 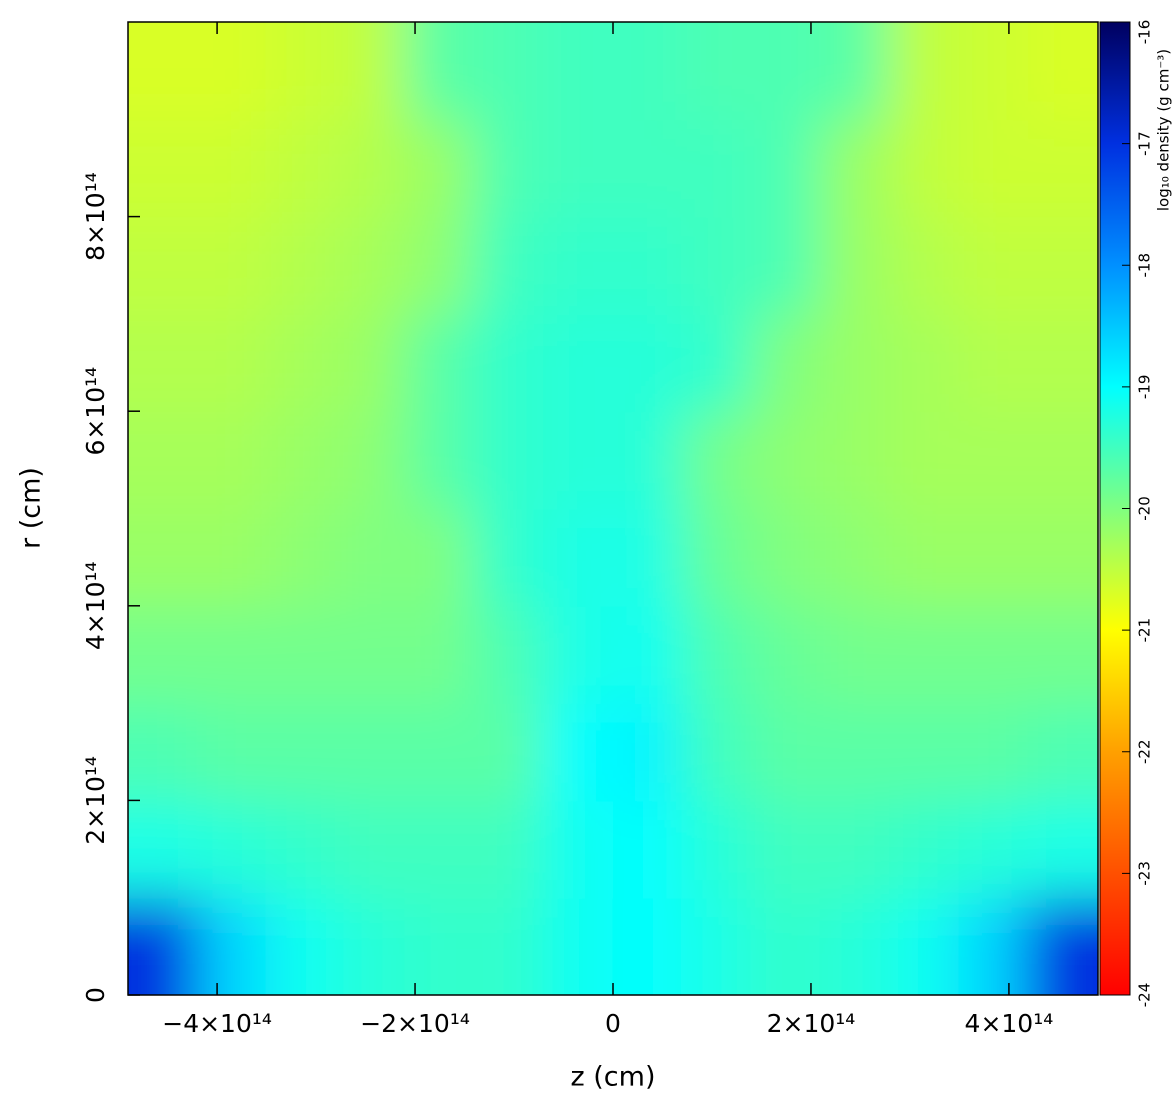 What do you see at coordinates (1145, 143) in the screenshot?
I see `colorbar-tick-label: -17` at bounding box center [1145, 143].